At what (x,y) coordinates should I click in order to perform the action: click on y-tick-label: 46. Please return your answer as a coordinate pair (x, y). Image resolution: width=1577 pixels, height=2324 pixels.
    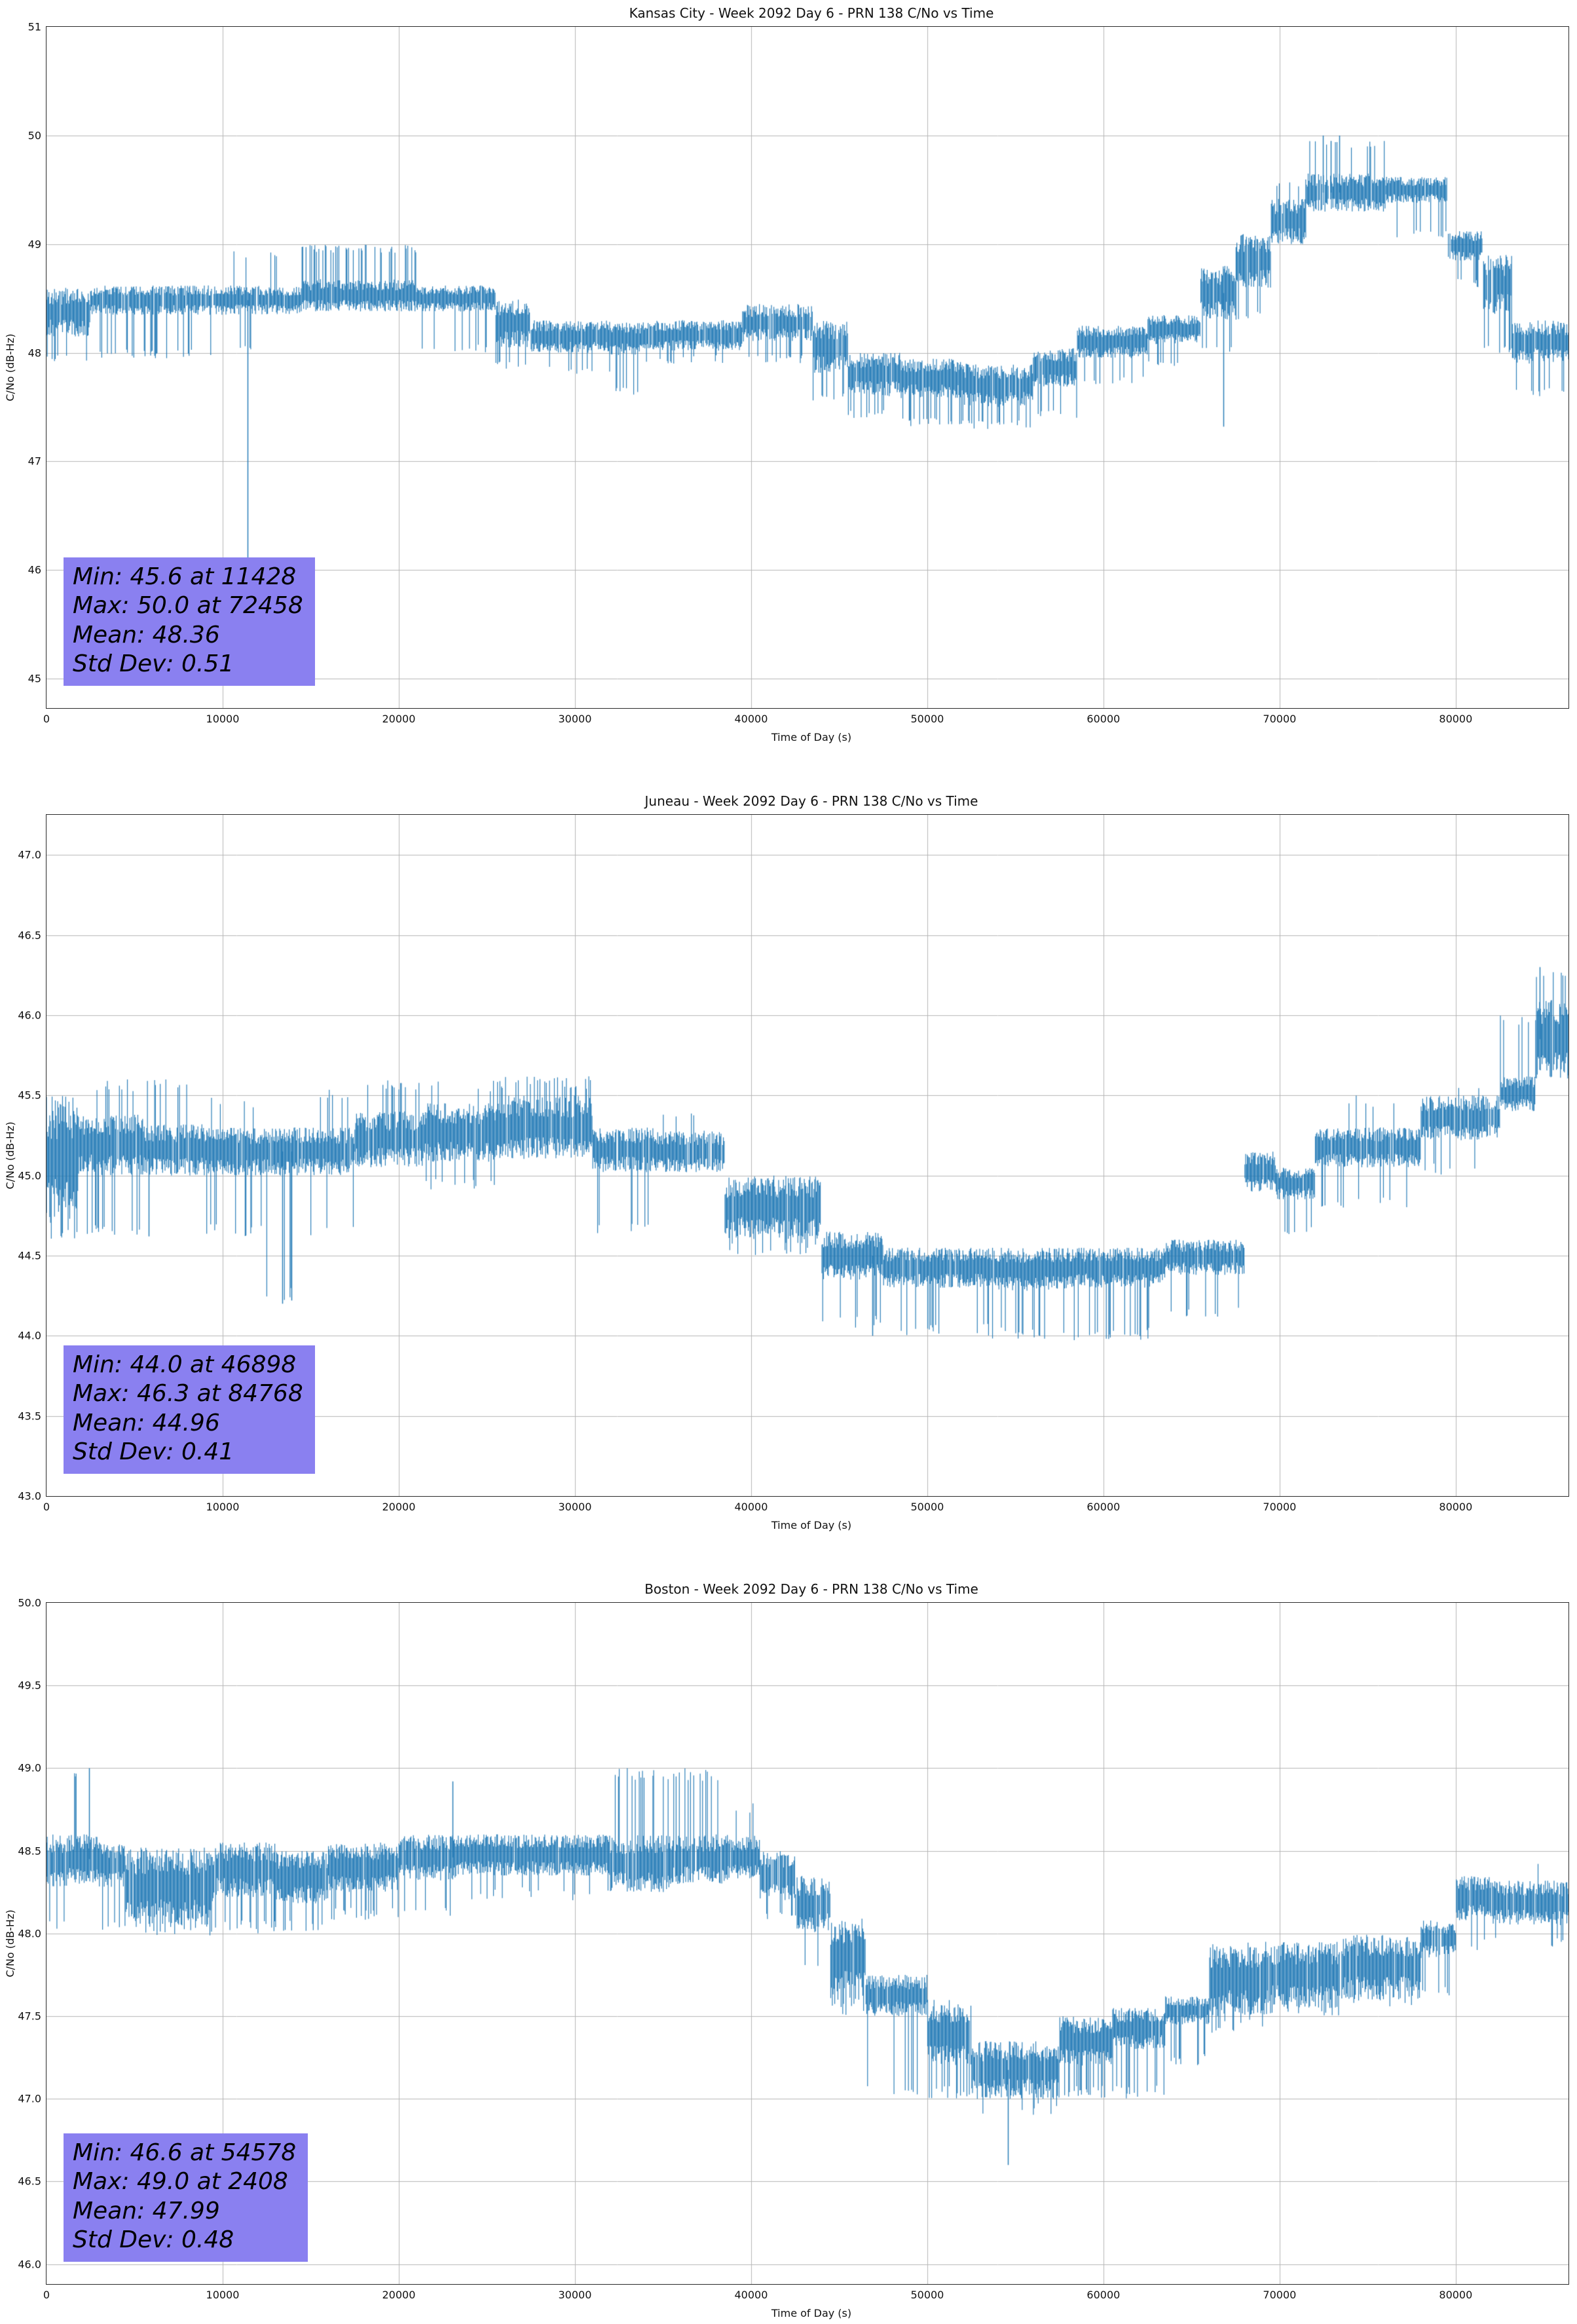
    Looking at the image, I should click on (34, 569).